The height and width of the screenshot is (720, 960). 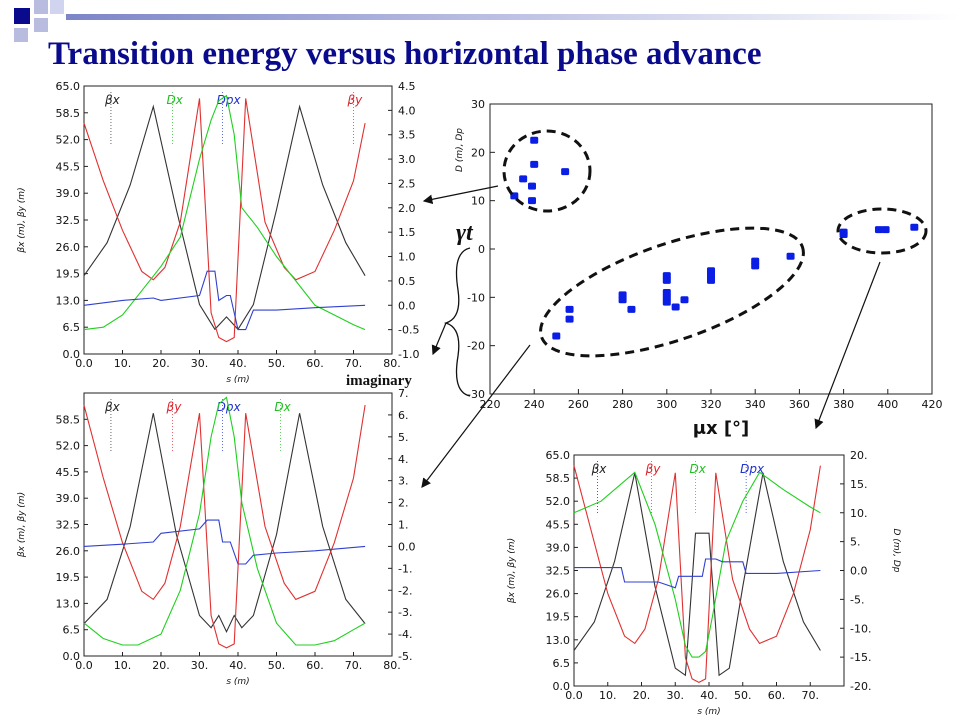 I want to click on brace, so click(x=457, y=322).